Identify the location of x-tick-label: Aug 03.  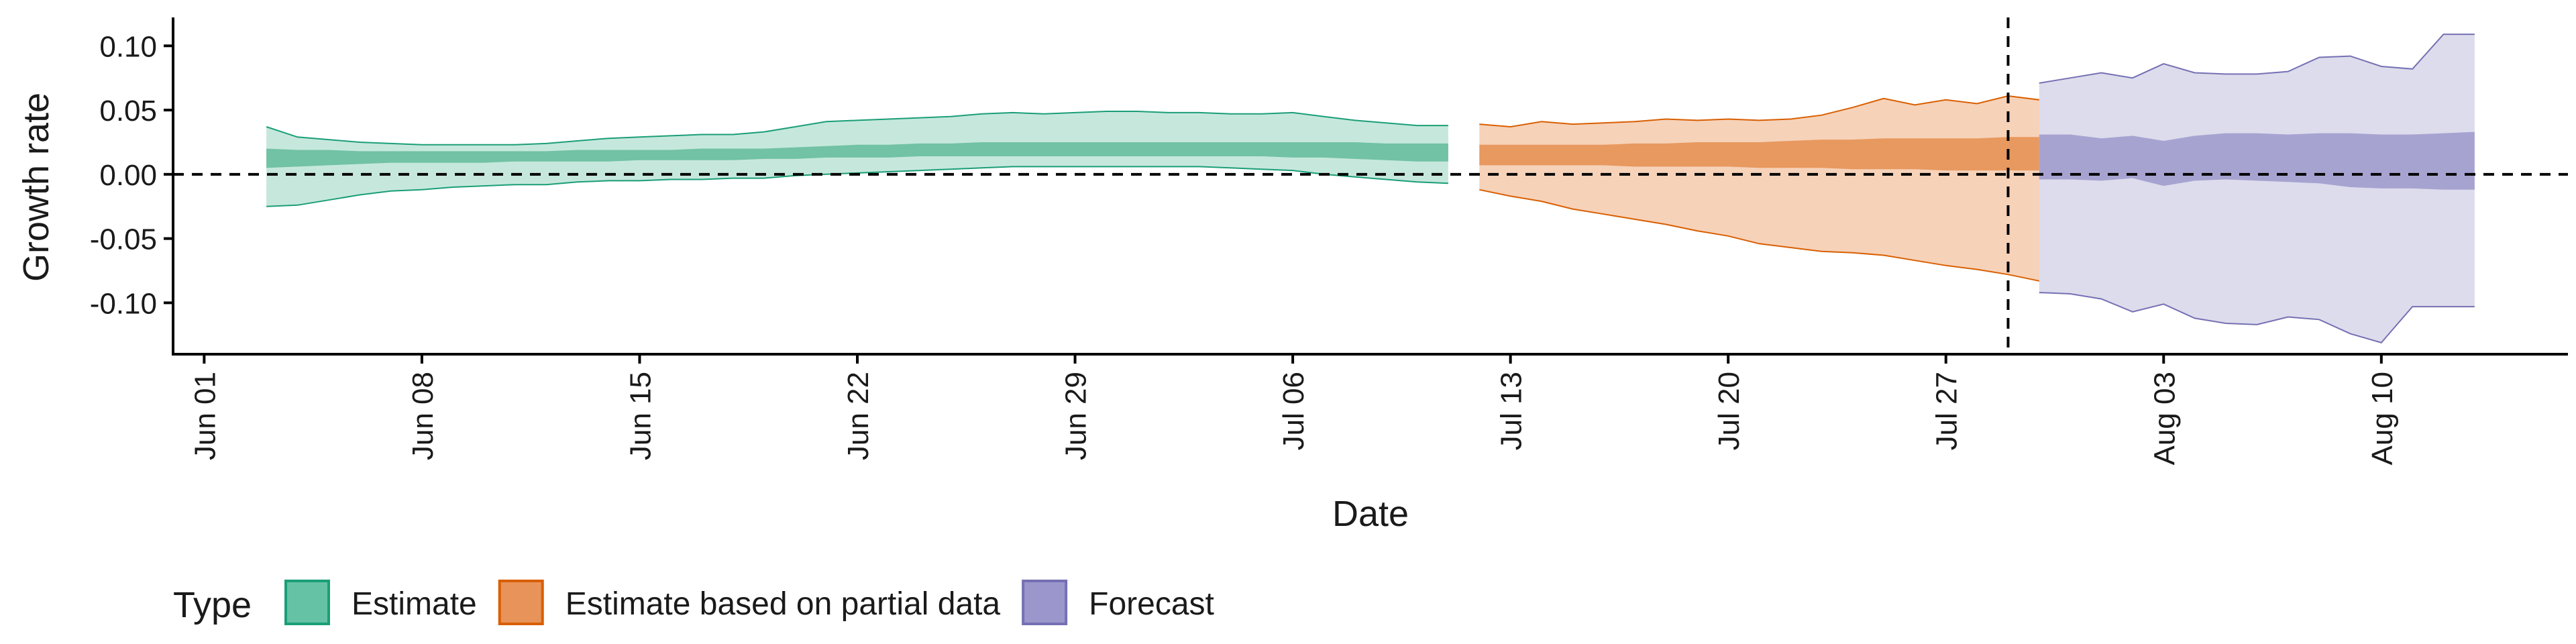
(2164, 418).